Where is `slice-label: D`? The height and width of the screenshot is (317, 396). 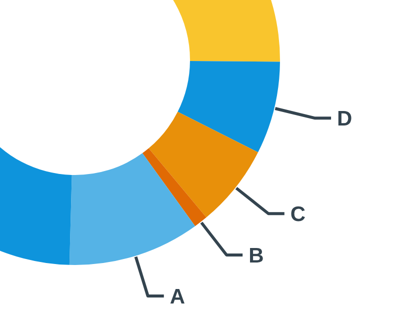
slice-label: D is located at coordinates (344, 119).